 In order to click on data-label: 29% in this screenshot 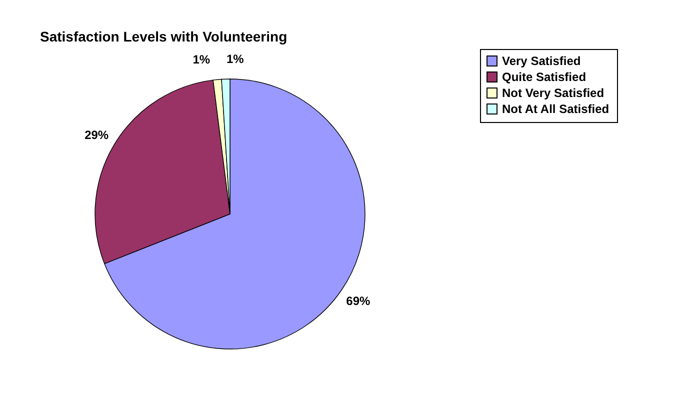, I will do `click(96, 135)`.